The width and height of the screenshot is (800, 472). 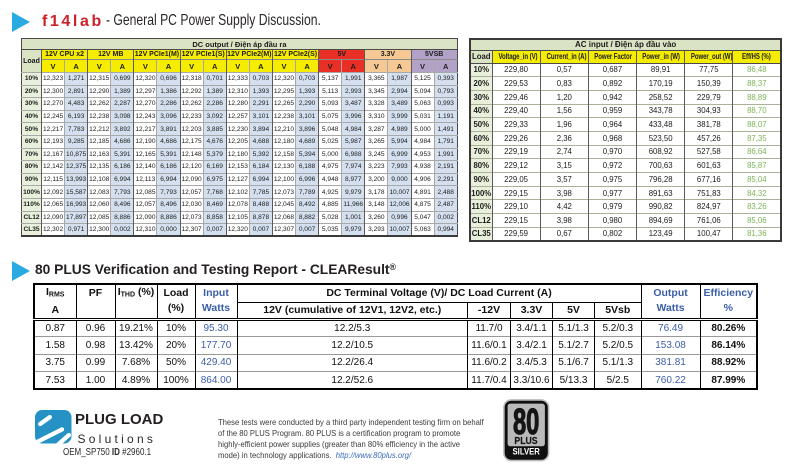 I want to click on svg-text: 80, so click(x=526, y=422).